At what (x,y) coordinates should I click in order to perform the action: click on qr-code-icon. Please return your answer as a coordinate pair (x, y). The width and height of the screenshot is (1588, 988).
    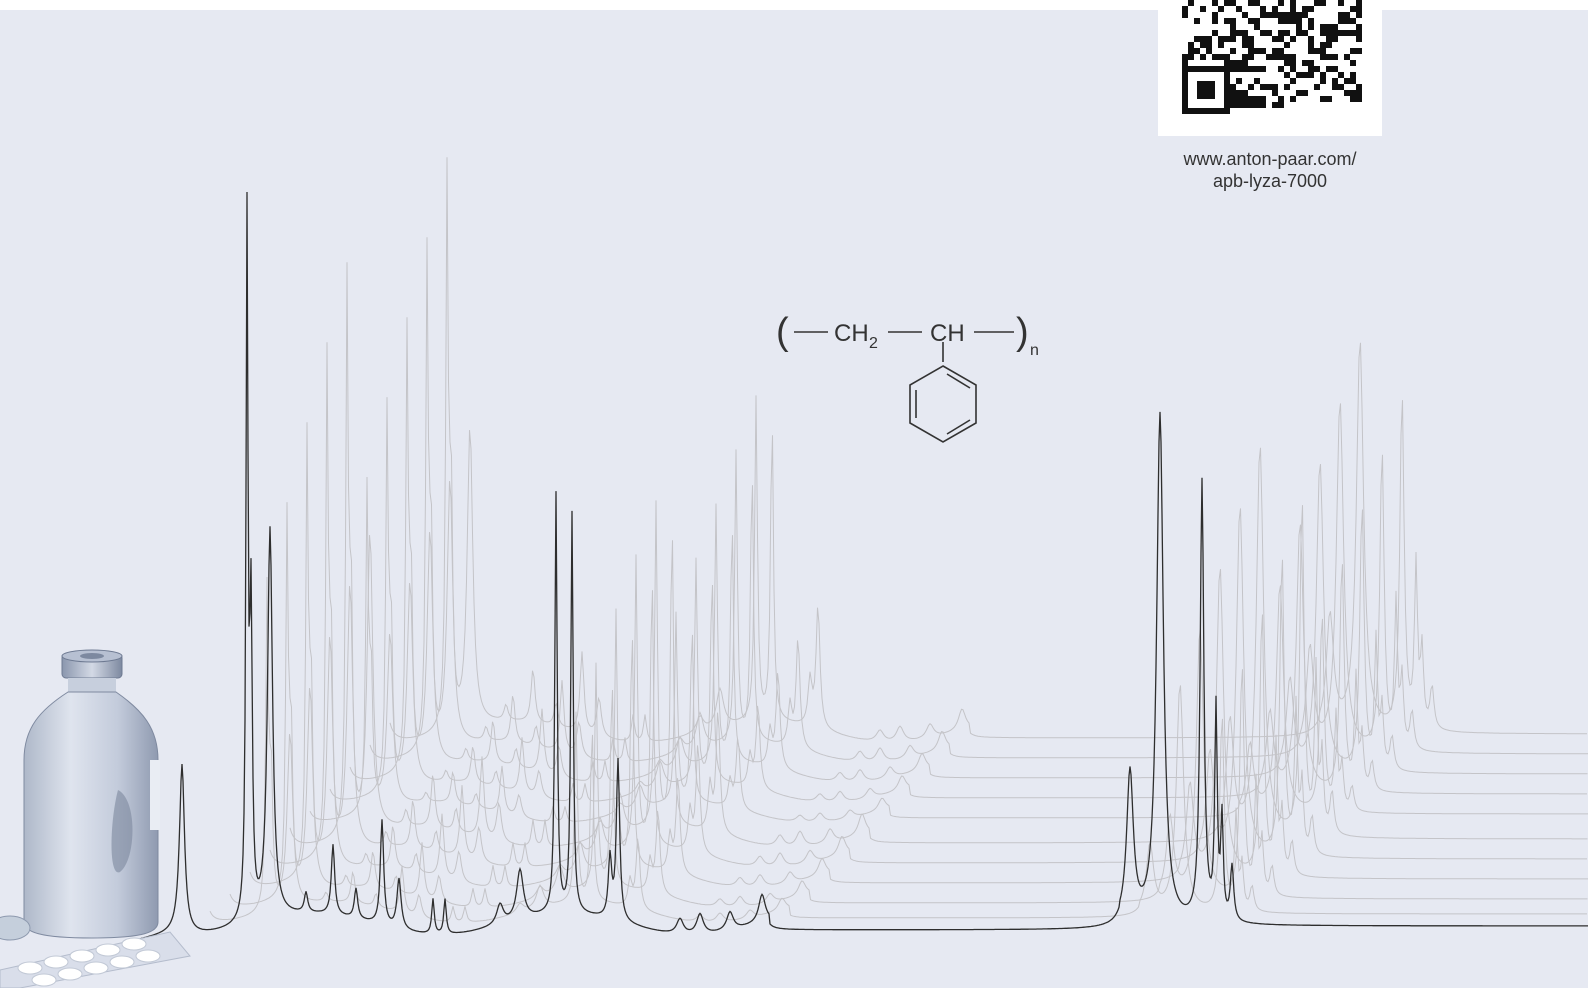
    Looking at the image, I should click on (1272, 57).